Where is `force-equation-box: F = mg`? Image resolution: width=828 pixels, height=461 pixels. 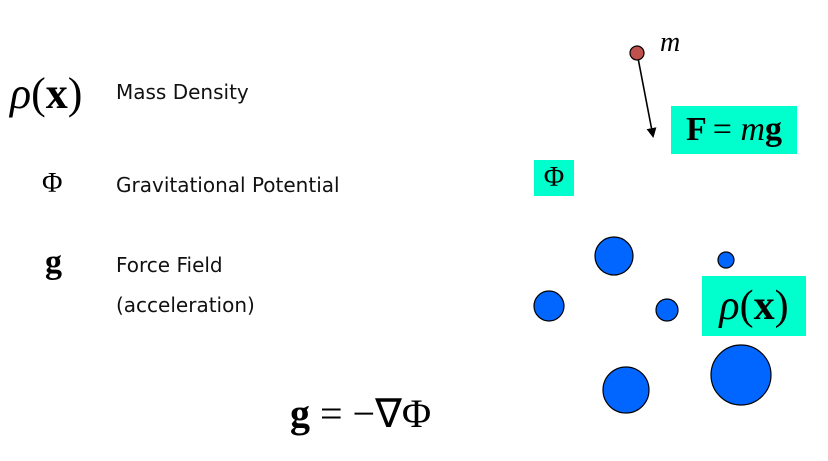
force-equation-box: F = mg is located at coordinates (734, 130).